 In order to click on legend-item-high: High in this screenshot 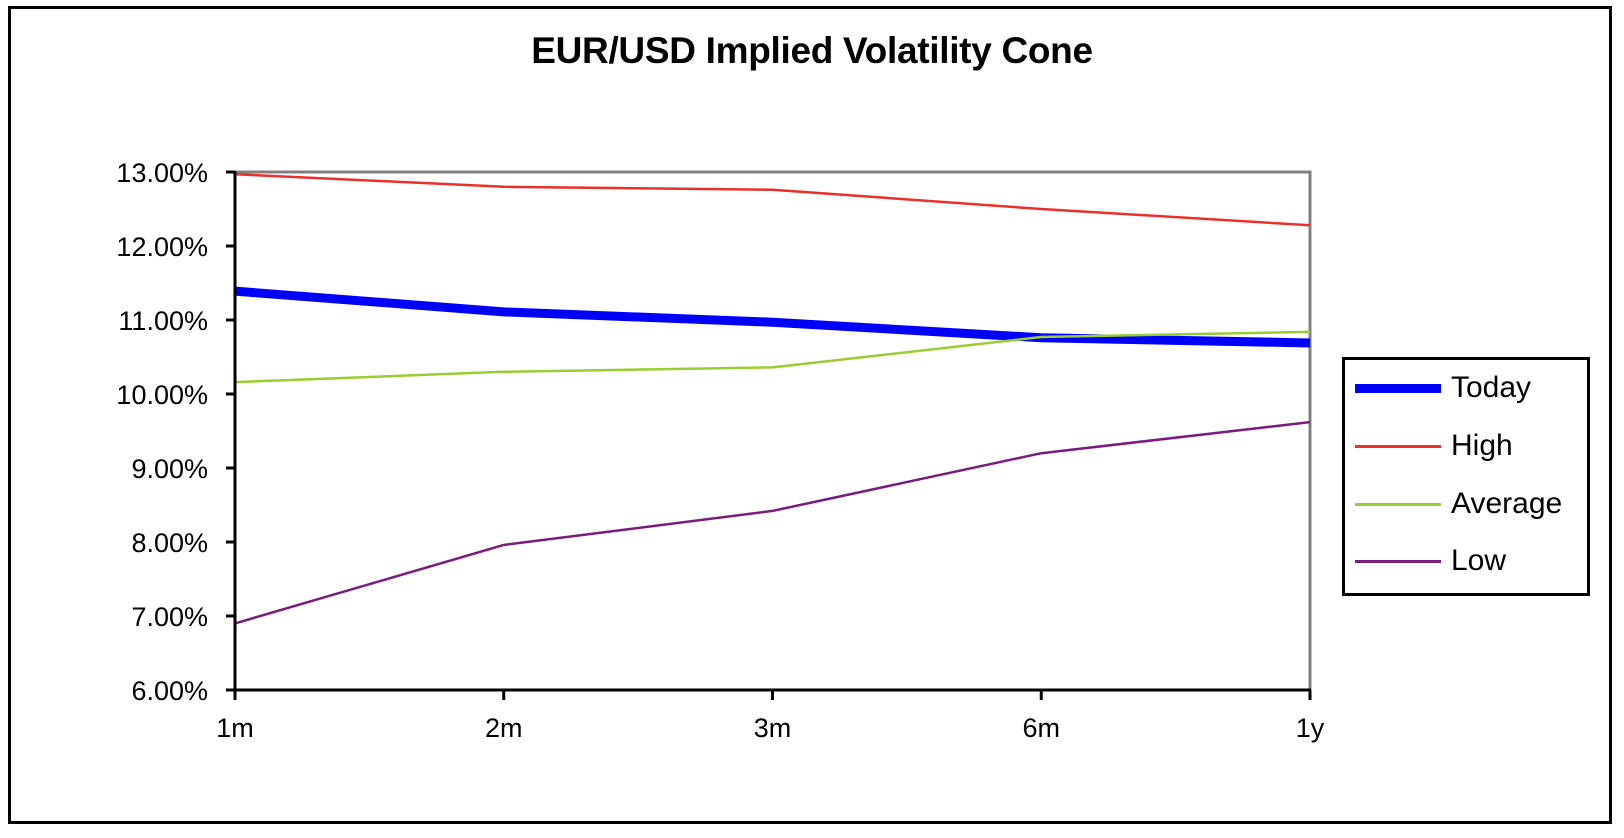, I will do `click(1434, 446)`.